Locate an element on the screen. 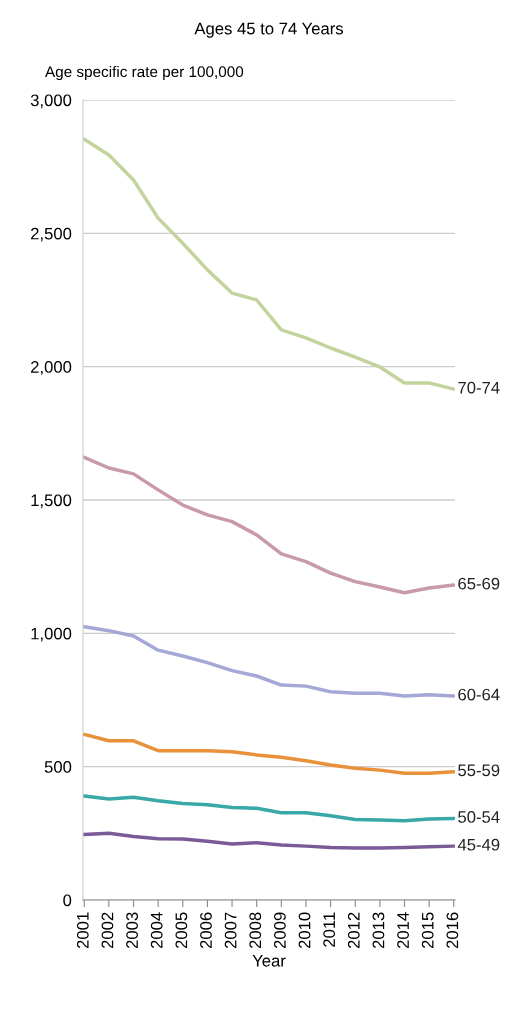 This screenshot has height=1020, width=514. x-tick-label: 2004 is located at coordinates (156, 930).